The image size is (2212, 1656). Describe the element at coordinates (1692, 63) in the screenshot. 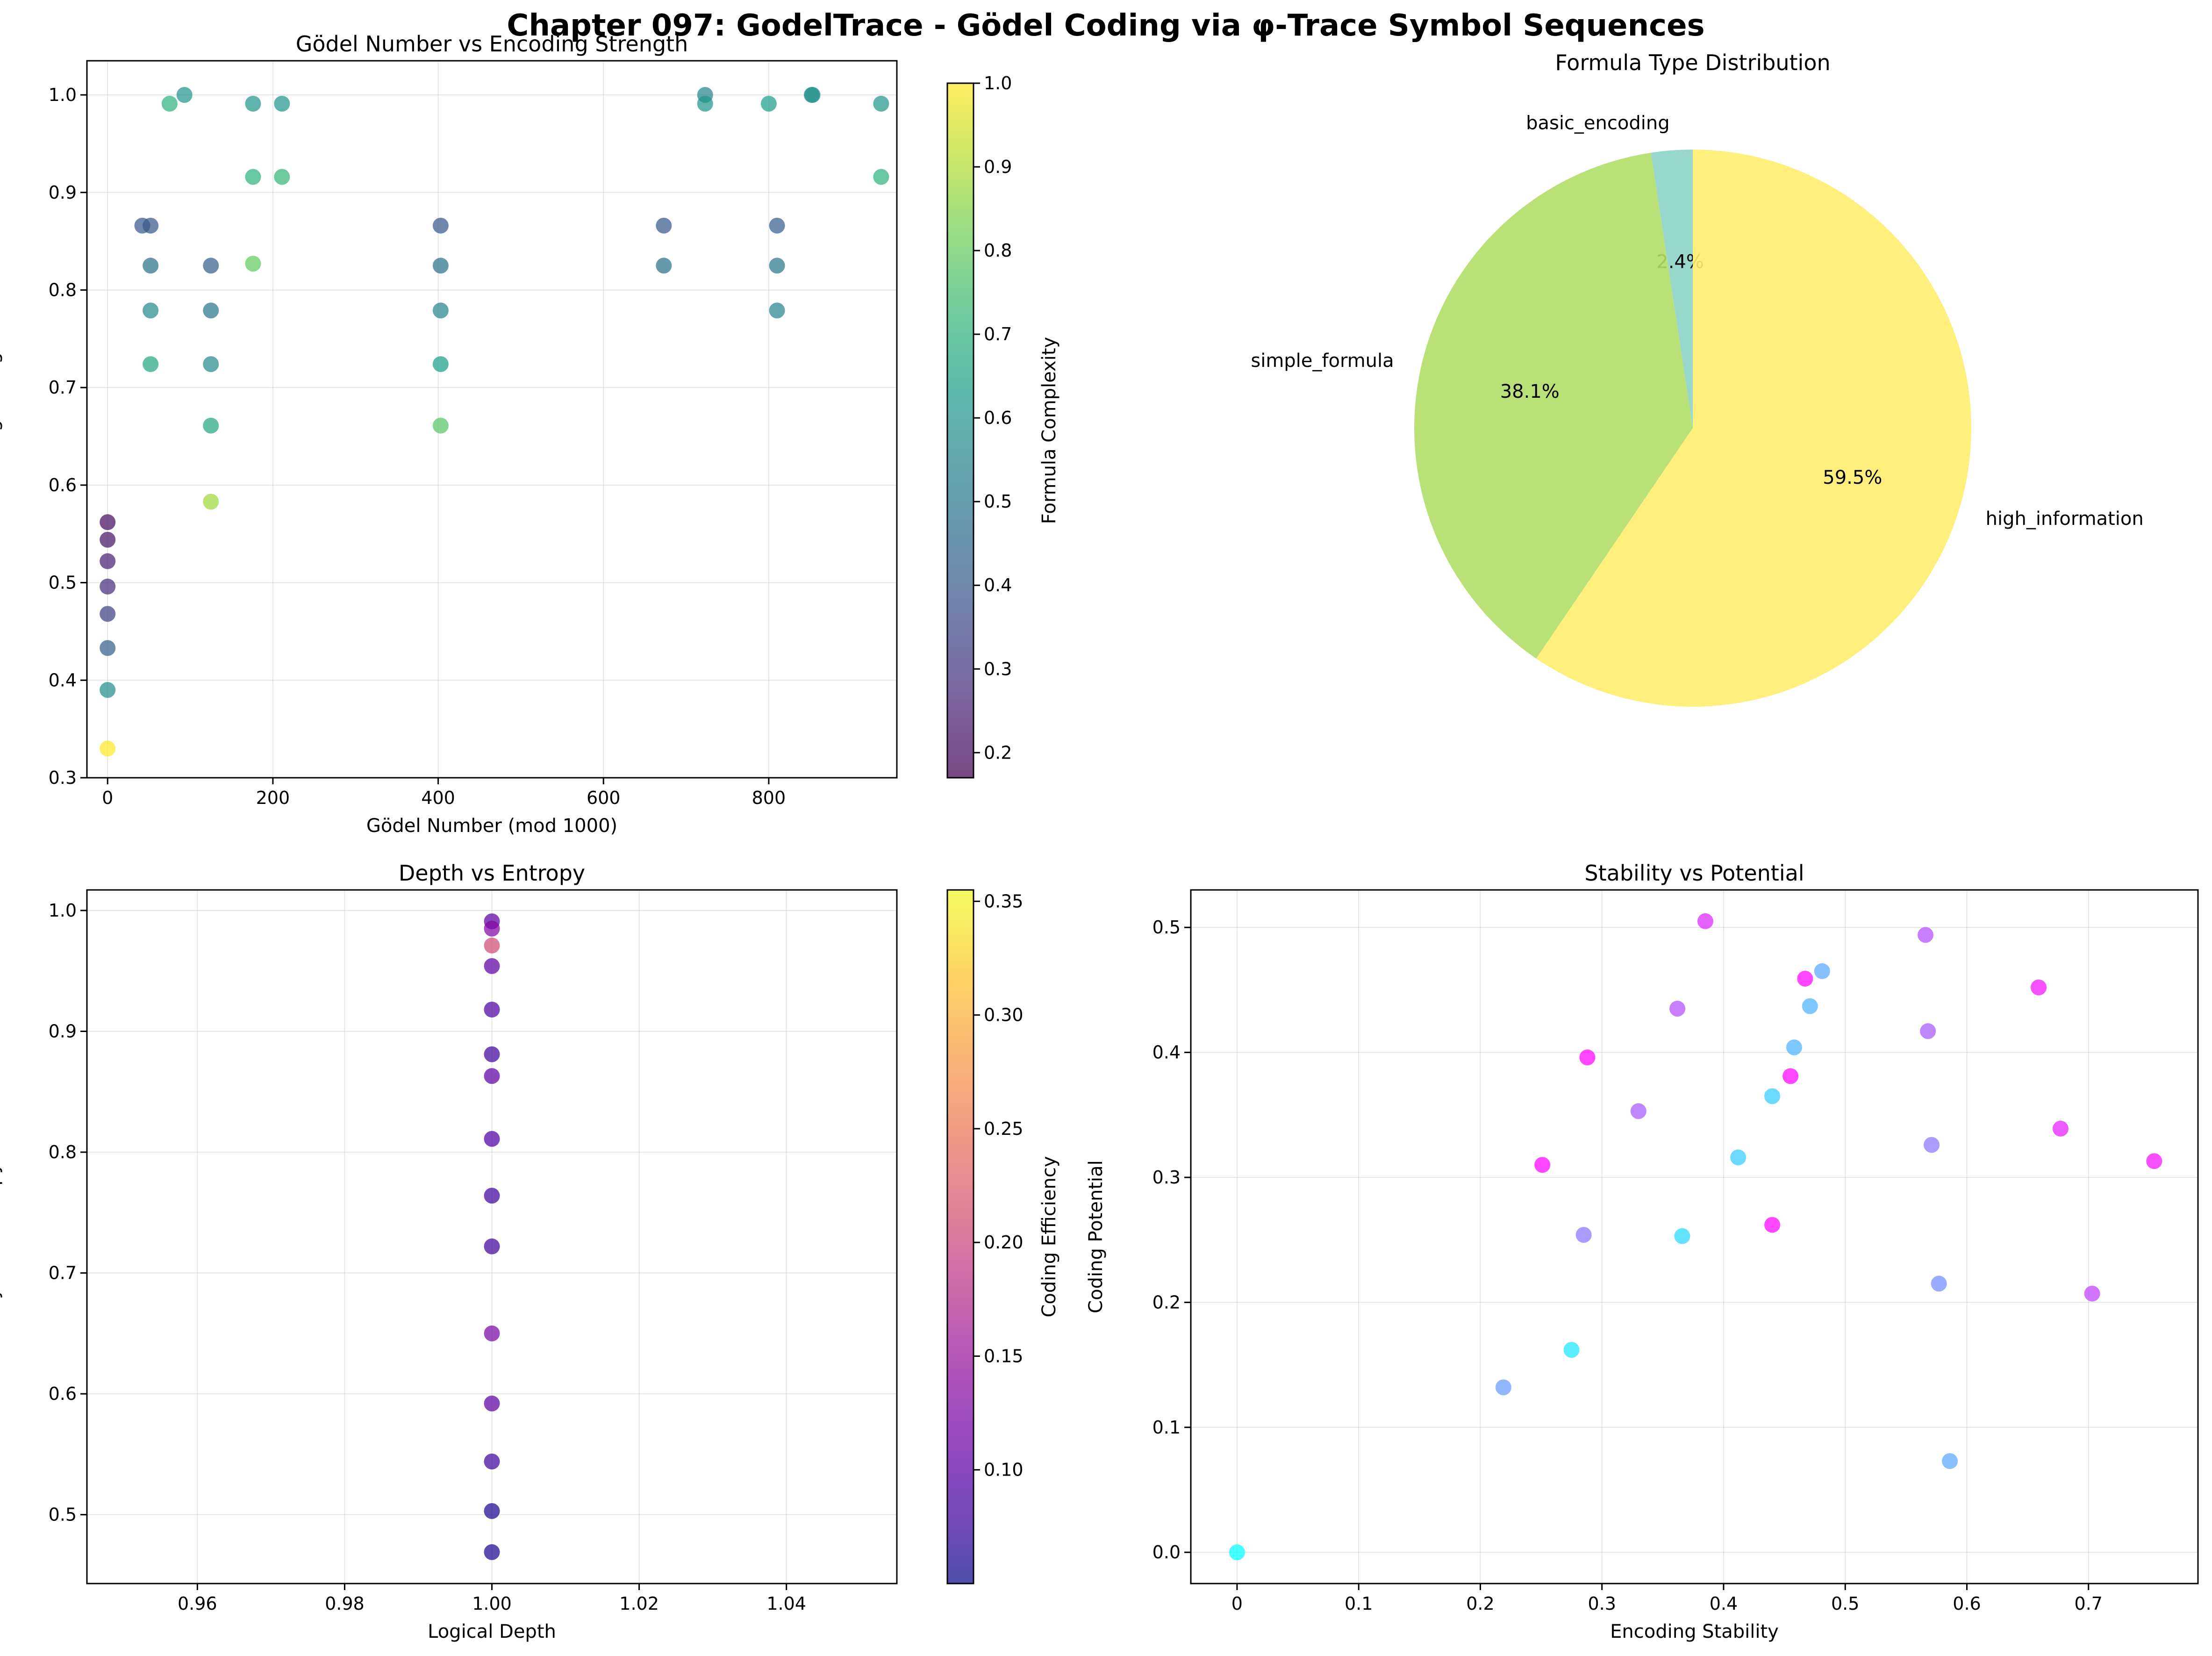

I see `axes-title: Formula Type Distribution` at that location.